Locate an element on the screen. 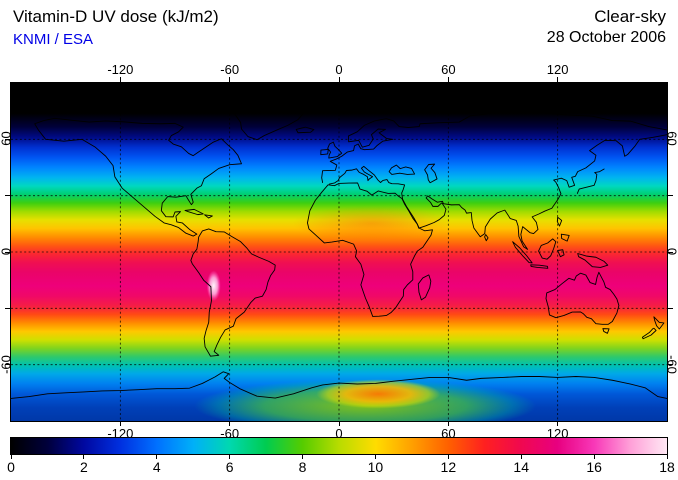 This screenshot has width=678, height=480. coastline-southeast-asia-islands is located at coordinates (546, 242).